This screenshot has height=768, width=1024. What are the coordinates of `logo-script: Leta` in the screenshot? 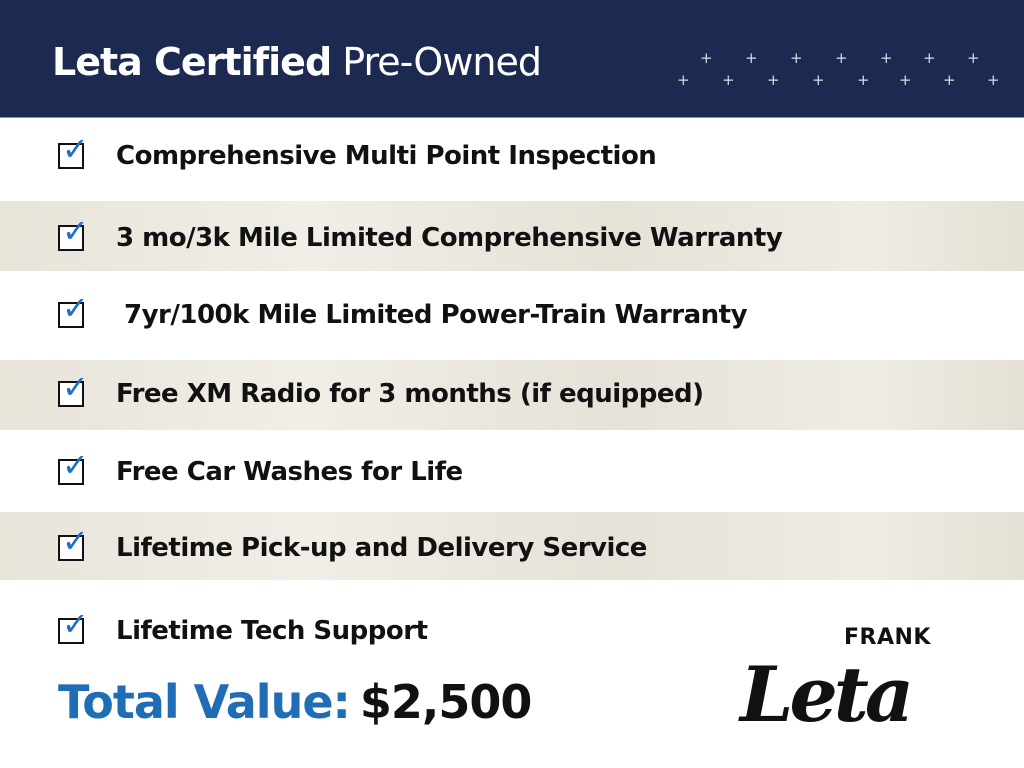 It's located at (827, 694).